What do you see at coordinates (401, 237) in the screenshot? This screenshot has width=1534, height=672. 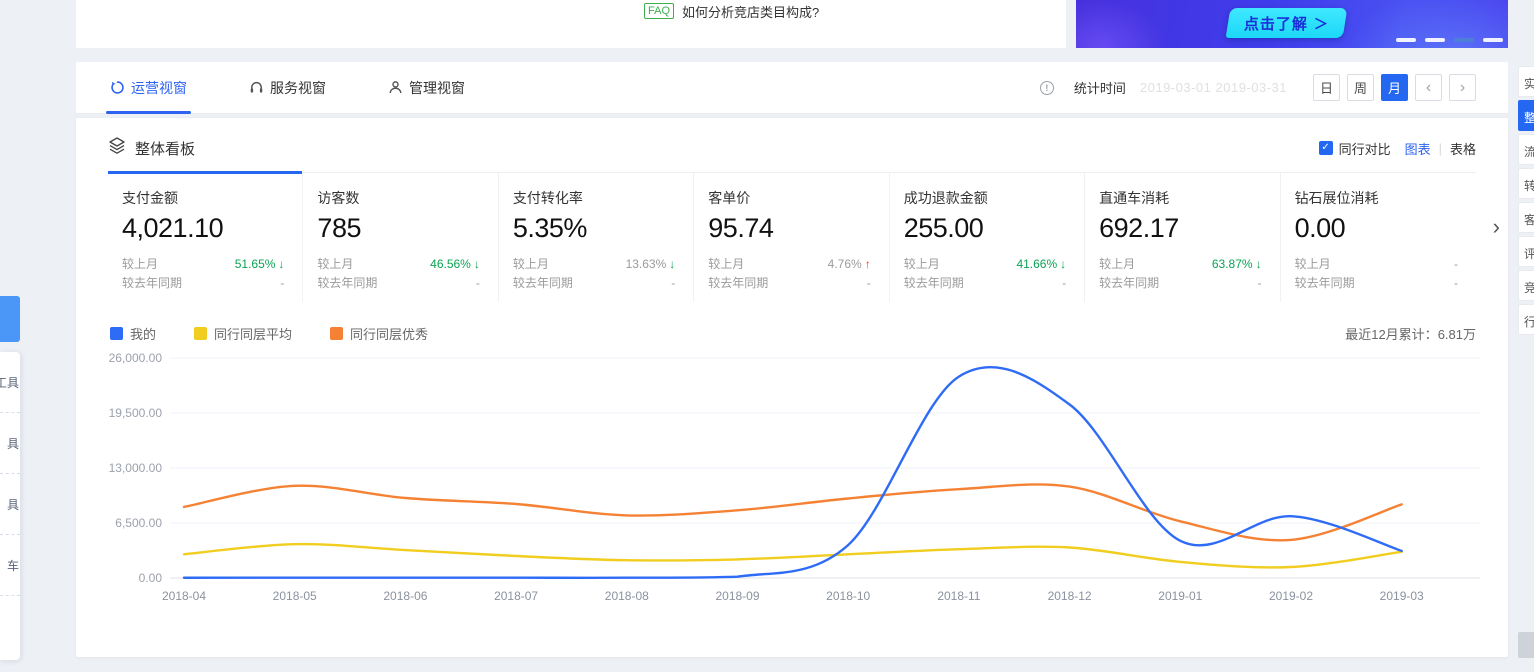 I see `metric-card-1: 访客数 785 较上月 46.56% ↓ 较去年同期 -` at bounding box center [401, 237].